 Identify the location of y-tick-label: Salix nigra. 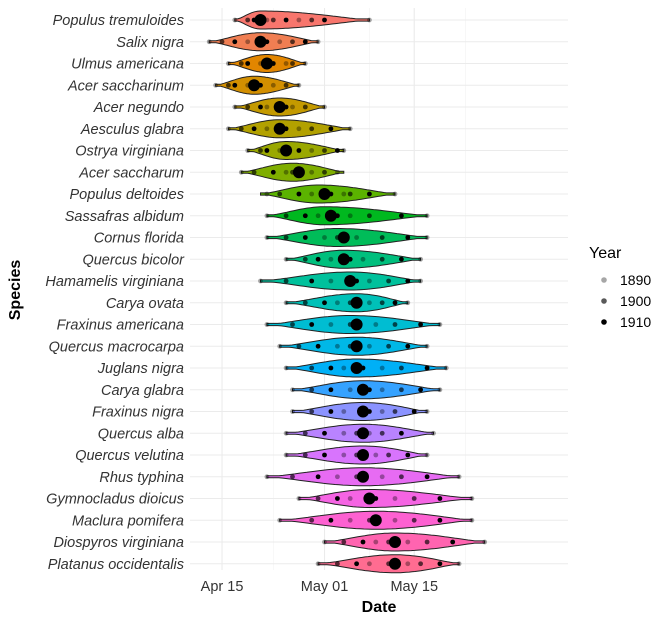
(150, 43).